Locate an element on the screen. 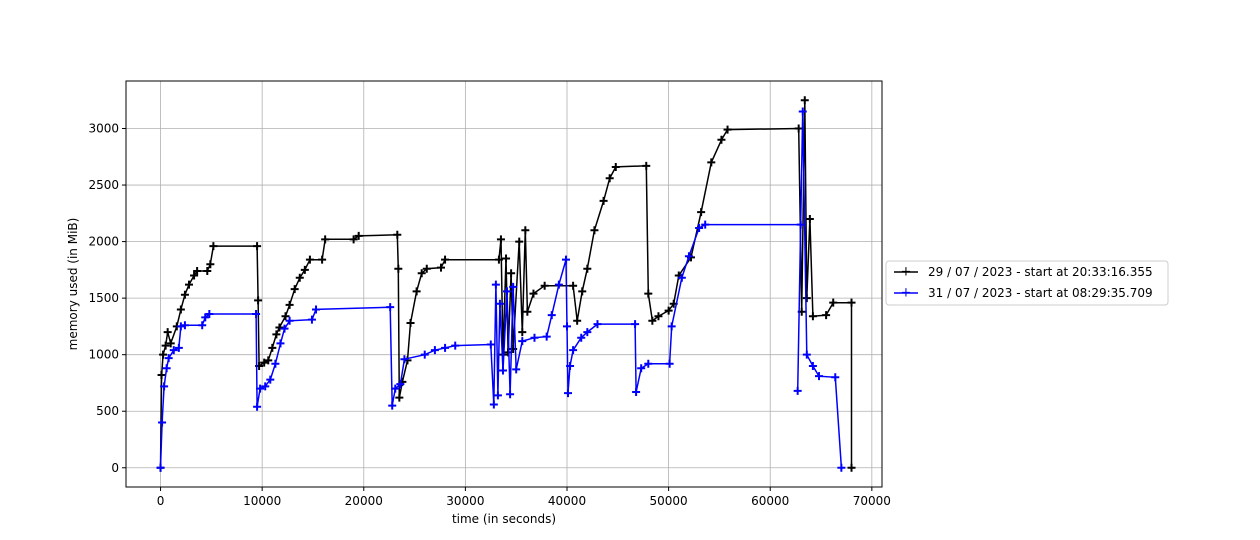 This screenshot has width=1260, height=540. x-tick-label: 60000 is located at coordinates (770, 501).